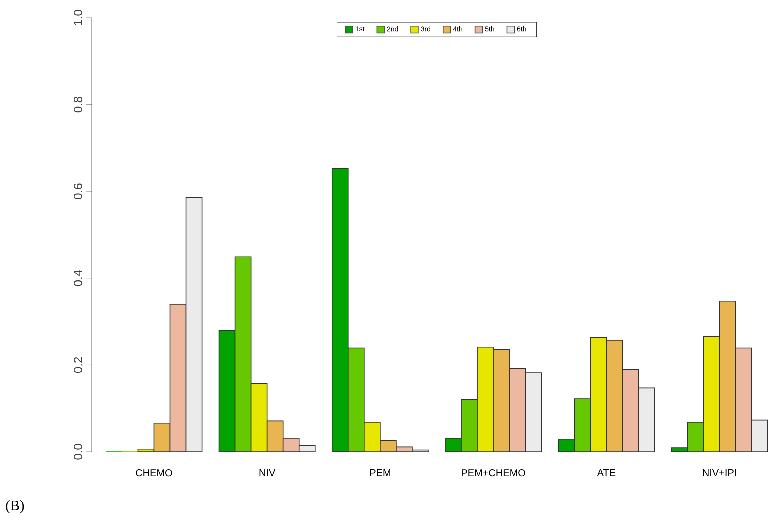 The image size is (783, 521). I want to click on x-tick-label: PEM, so click(380, 473).